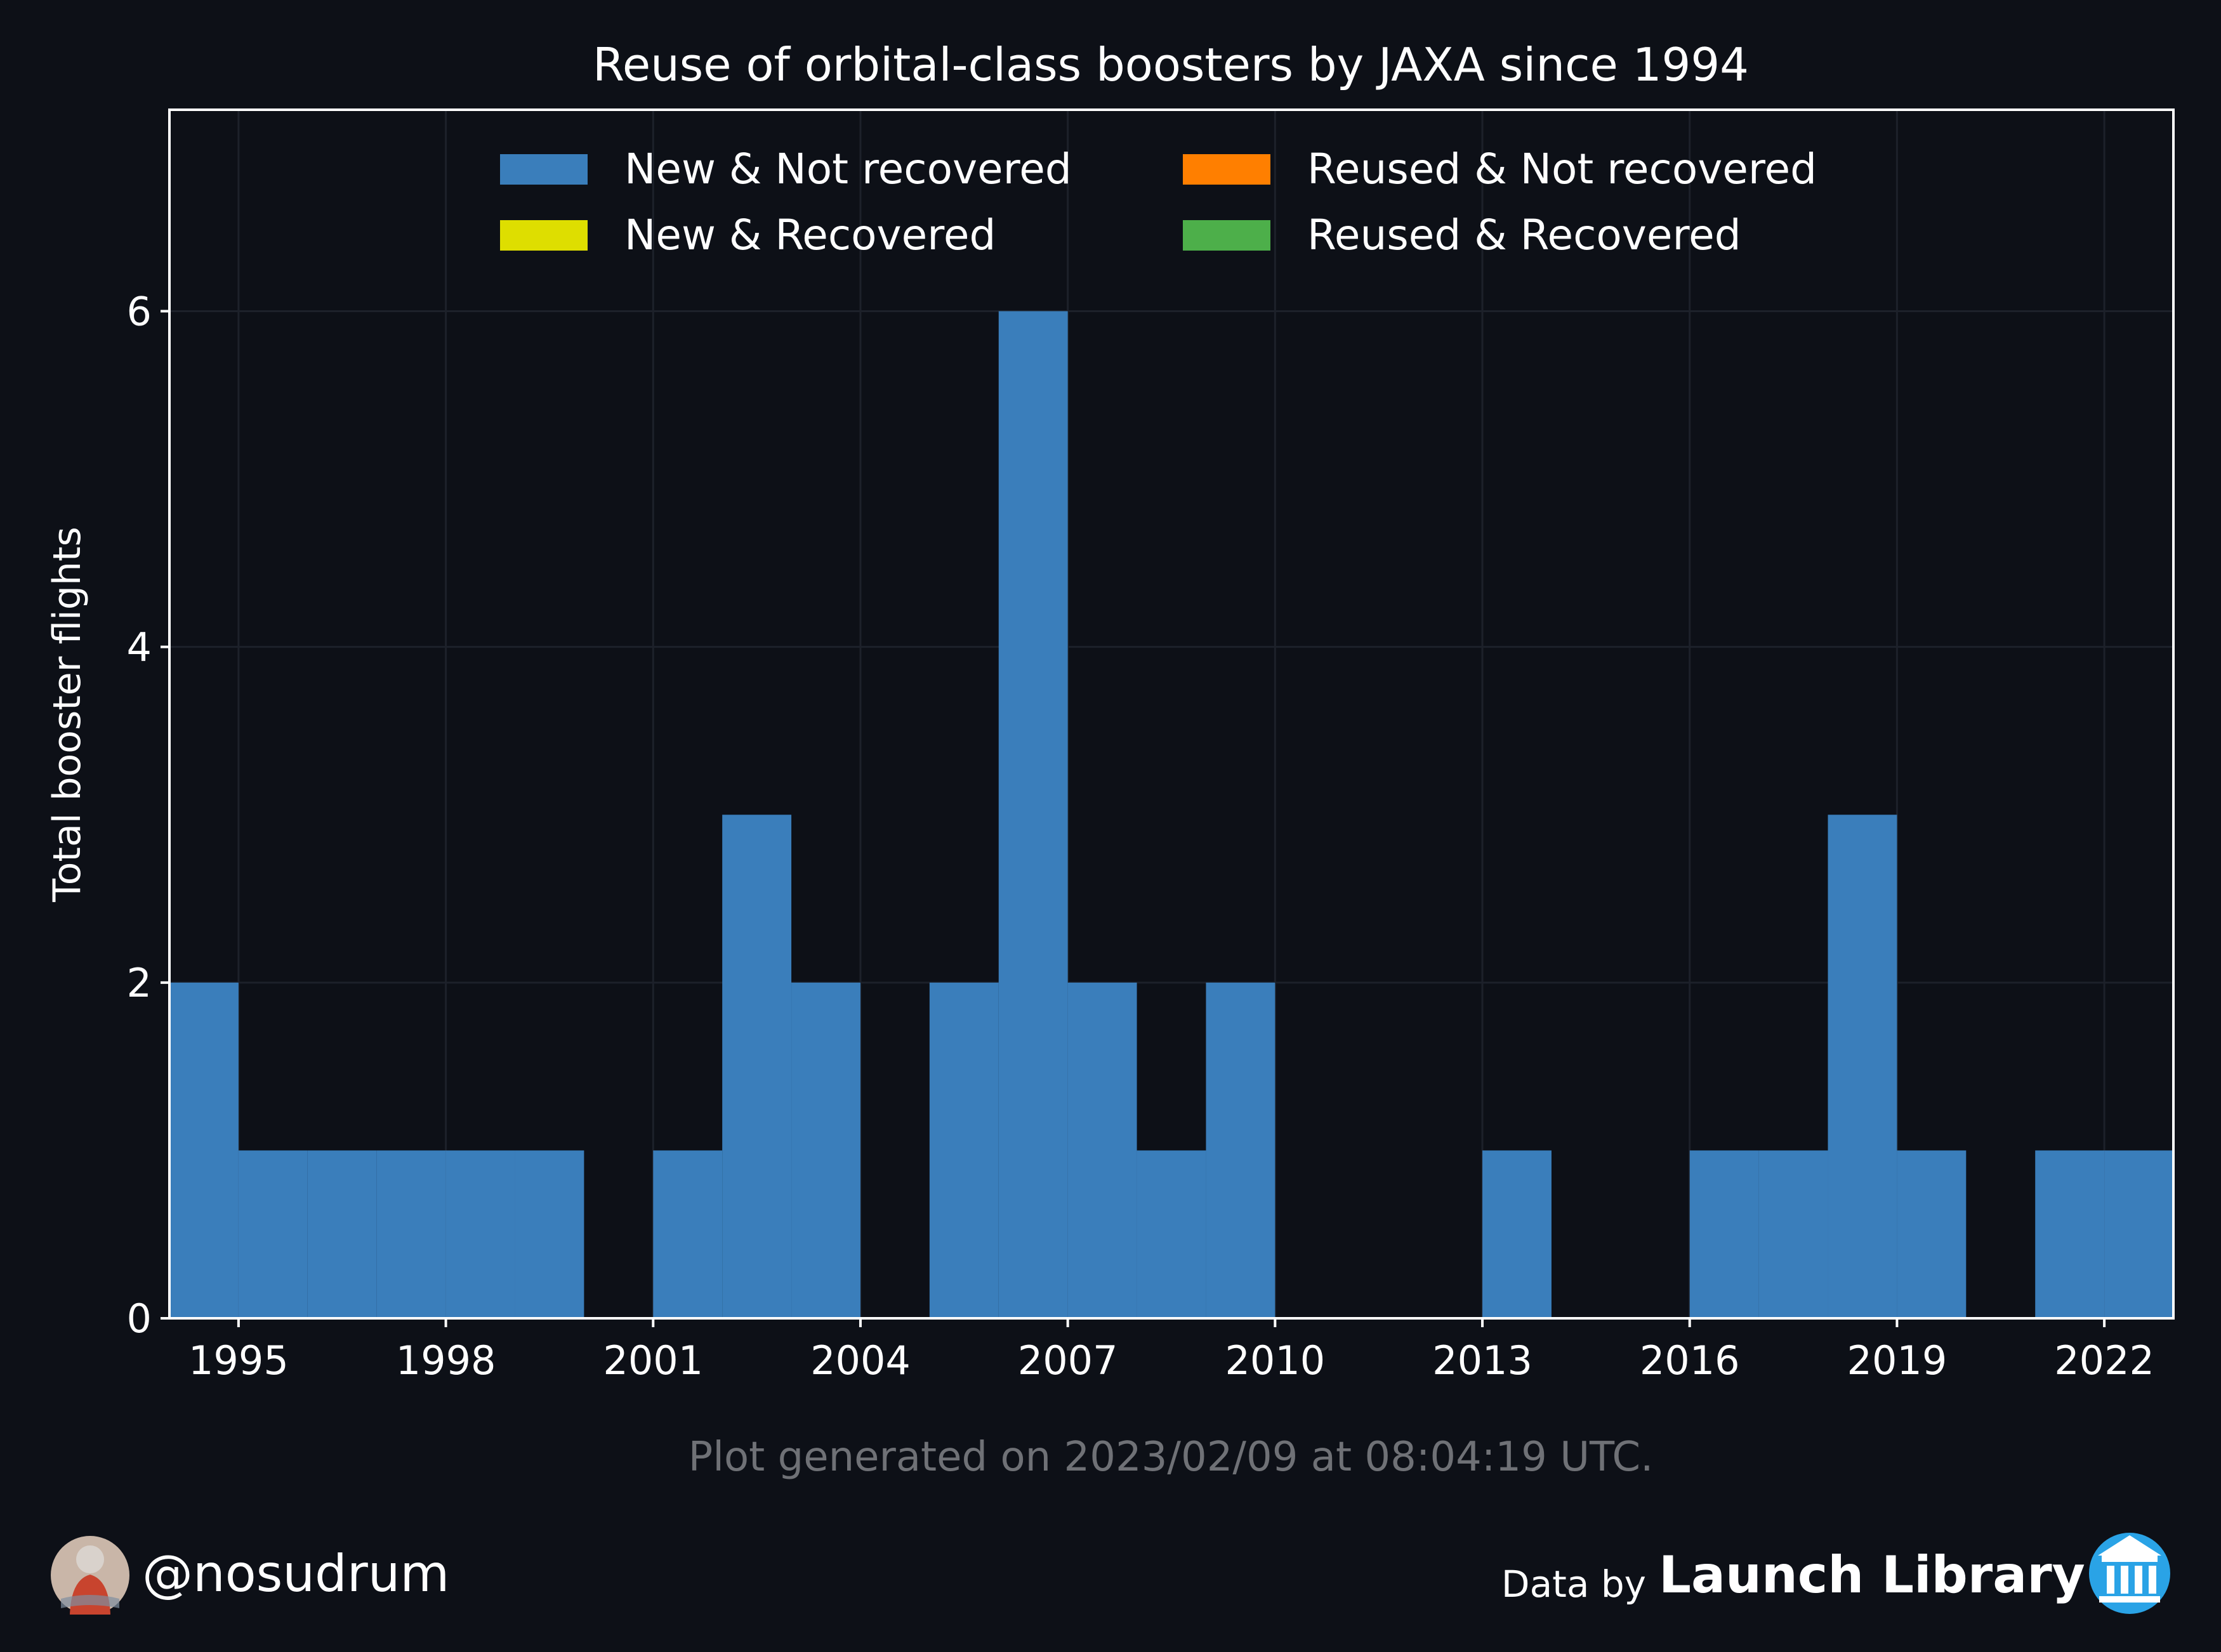 This screenshot has width=2221, height=1652. I want to click on launch-library-logo, so click(2129, 1573).